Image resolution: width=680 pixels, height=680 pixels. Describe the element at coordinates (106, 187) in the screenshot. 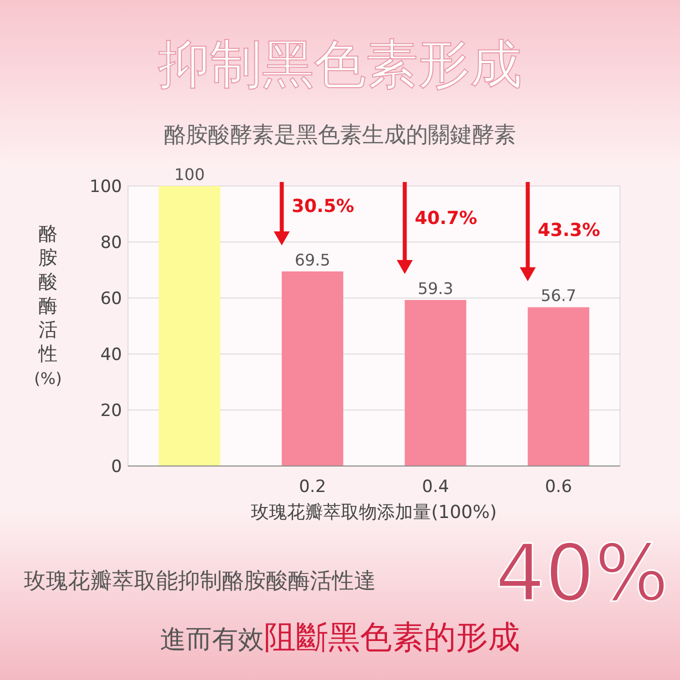

I see `y-tick-label: 100` at that location.